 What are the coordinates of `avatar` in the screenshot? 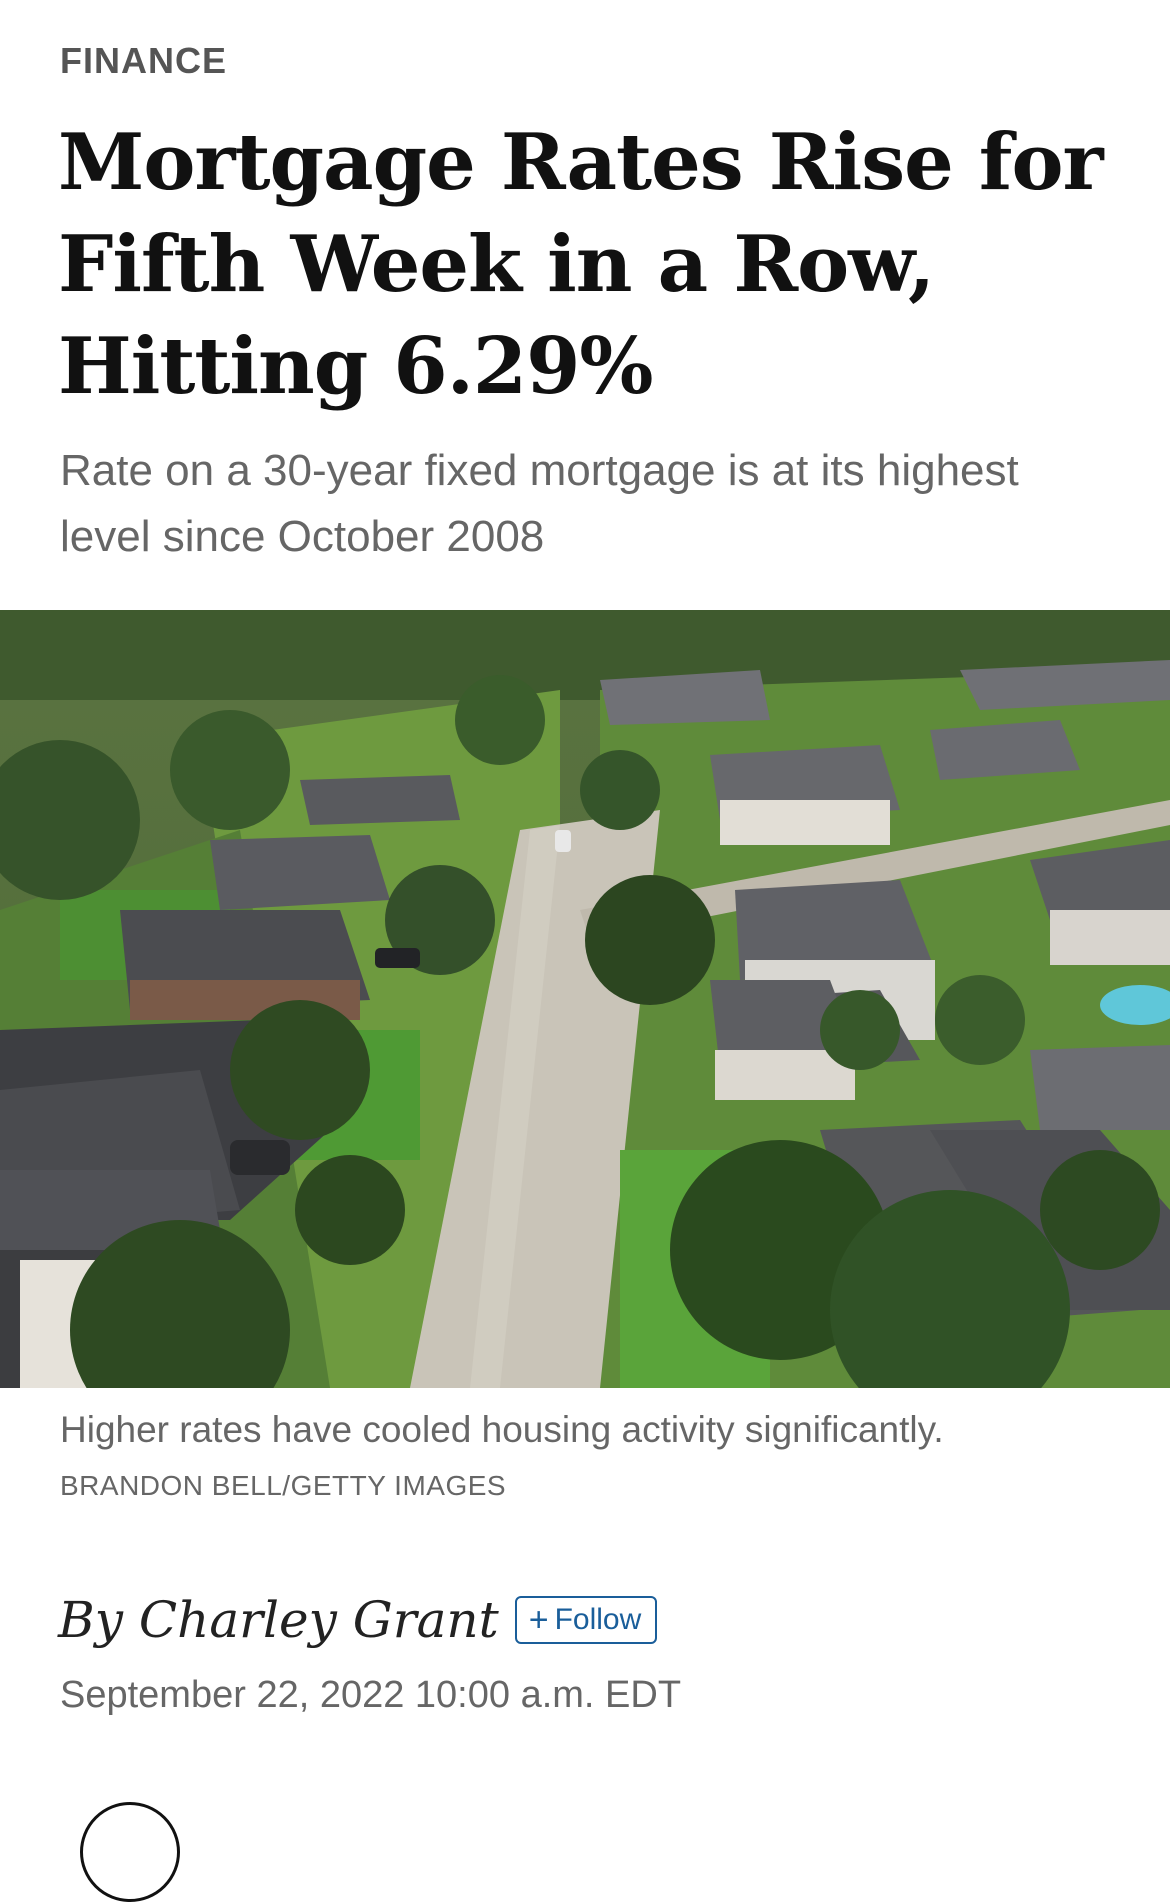 It's located at (130, 1852).